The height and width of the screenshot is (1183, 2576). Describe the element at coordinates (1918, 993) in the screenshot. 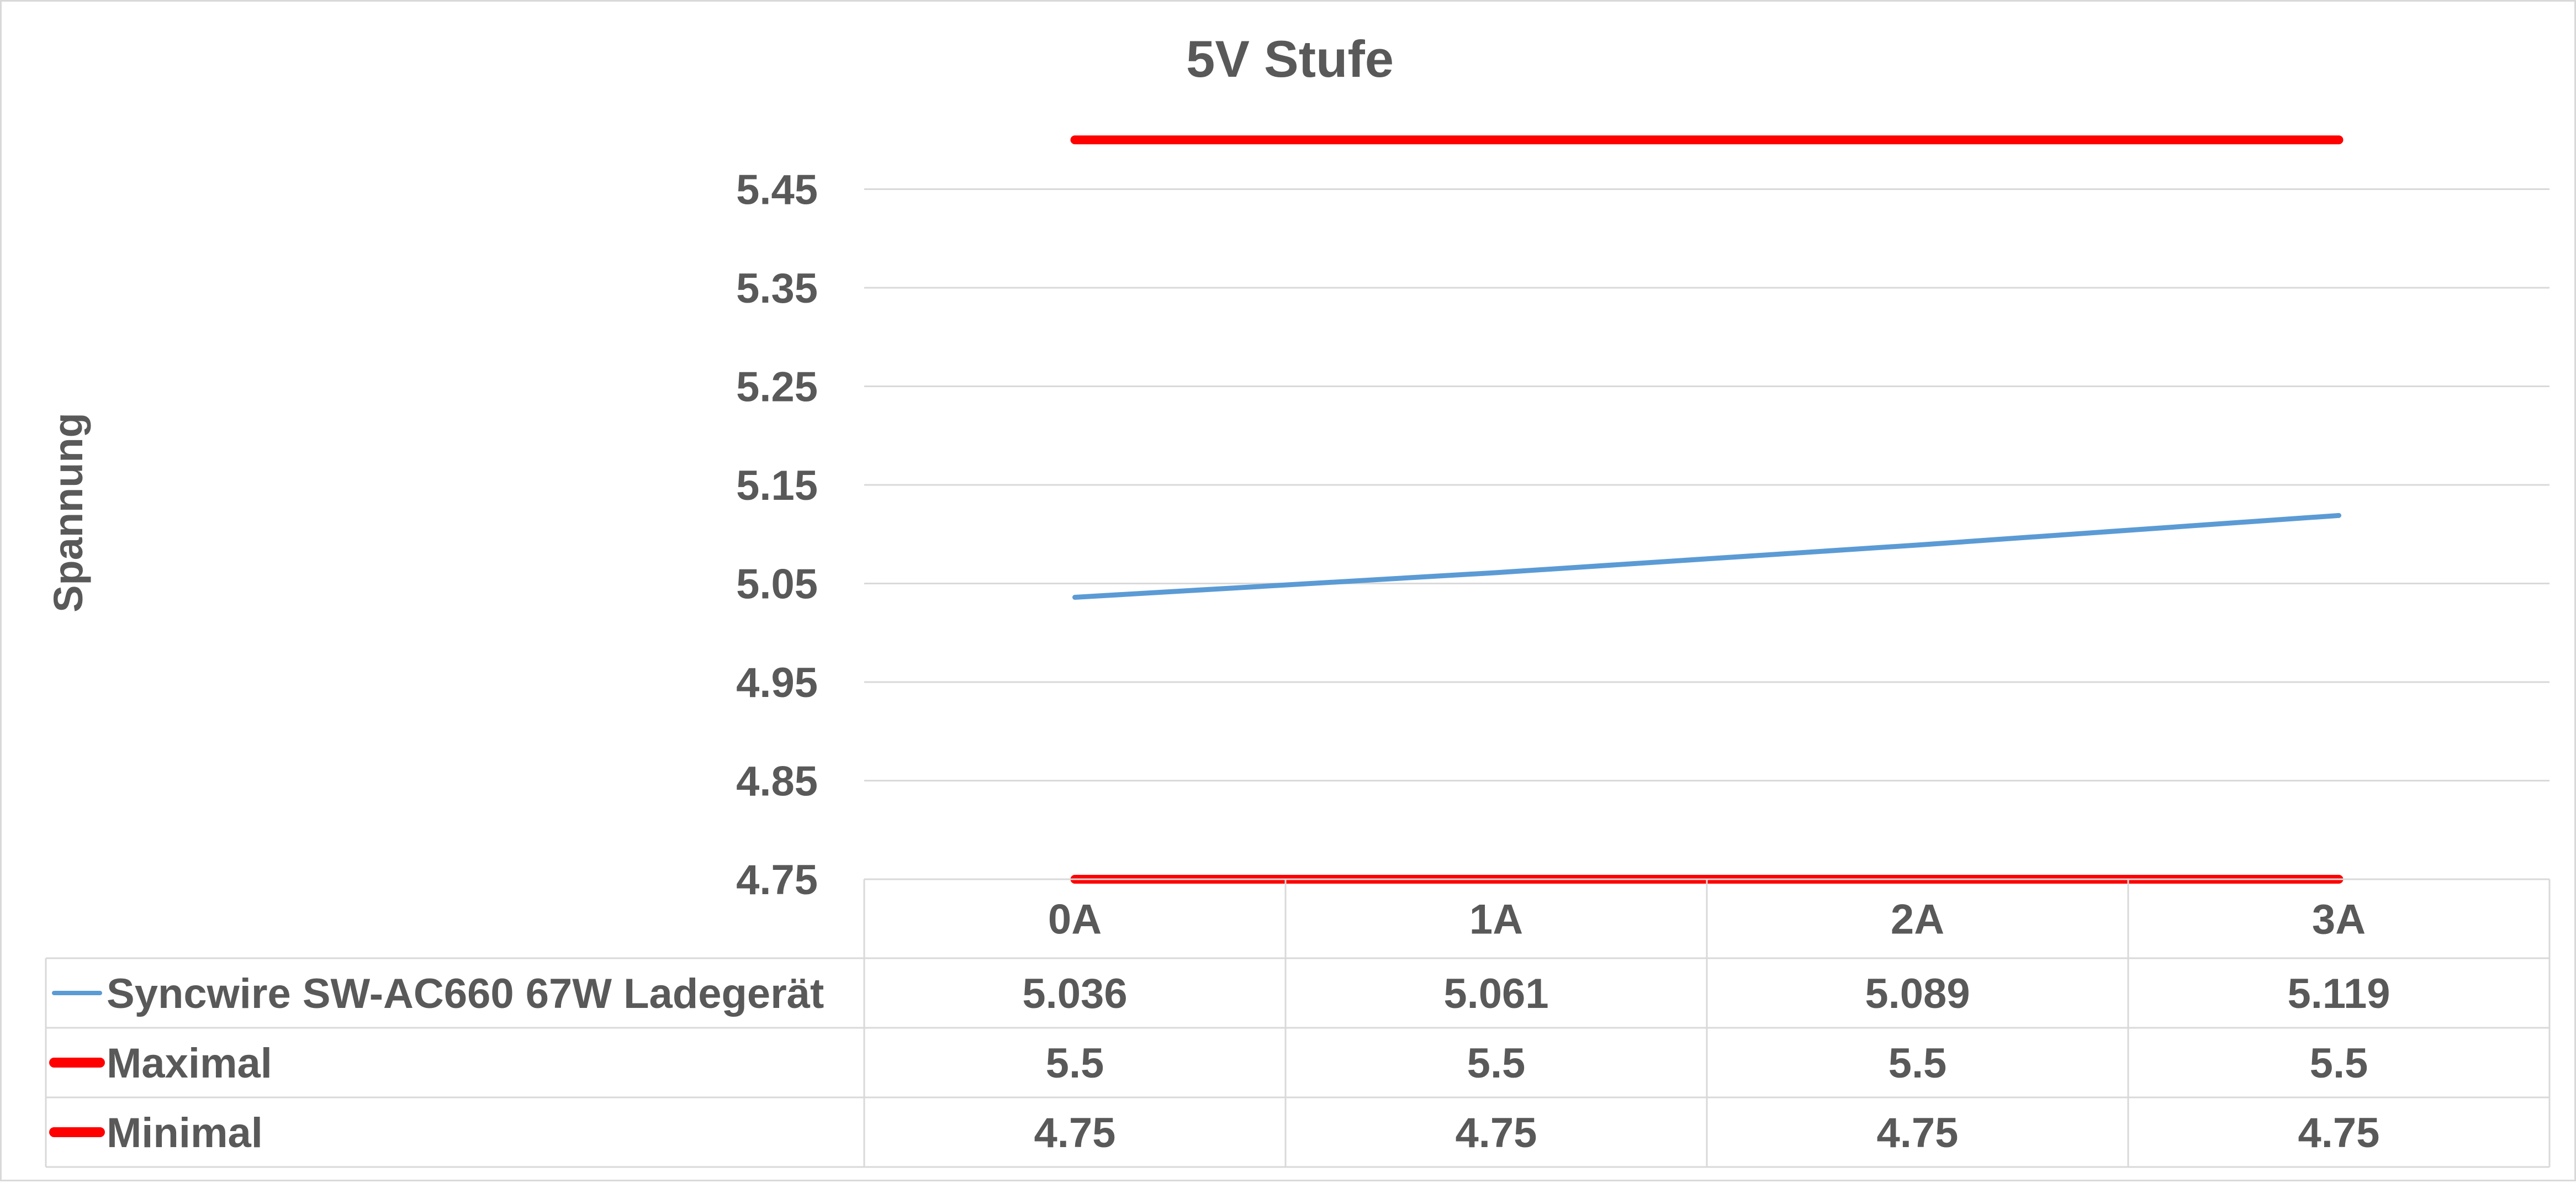

I see `data-label: 5.089` at that location.